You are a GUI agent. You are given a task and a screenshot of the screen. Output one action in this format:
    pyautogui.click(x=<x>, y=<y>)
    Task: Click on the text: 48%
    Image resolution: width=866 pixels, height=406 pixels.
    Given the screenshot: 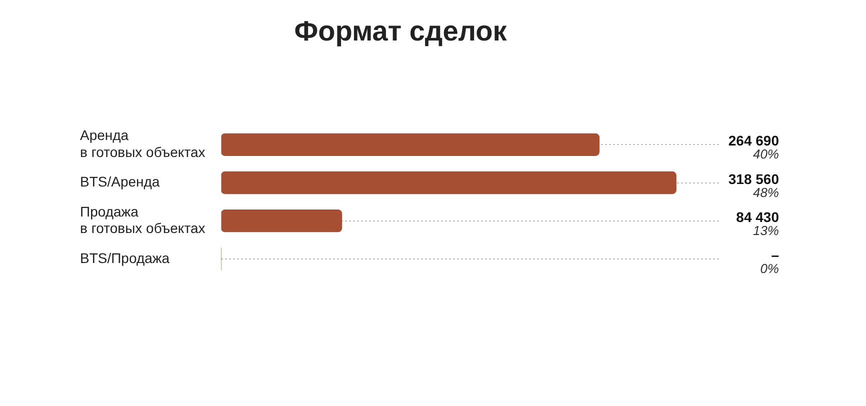 What is the action you would take?
    pyautogui.click(x=765, y=192)
    